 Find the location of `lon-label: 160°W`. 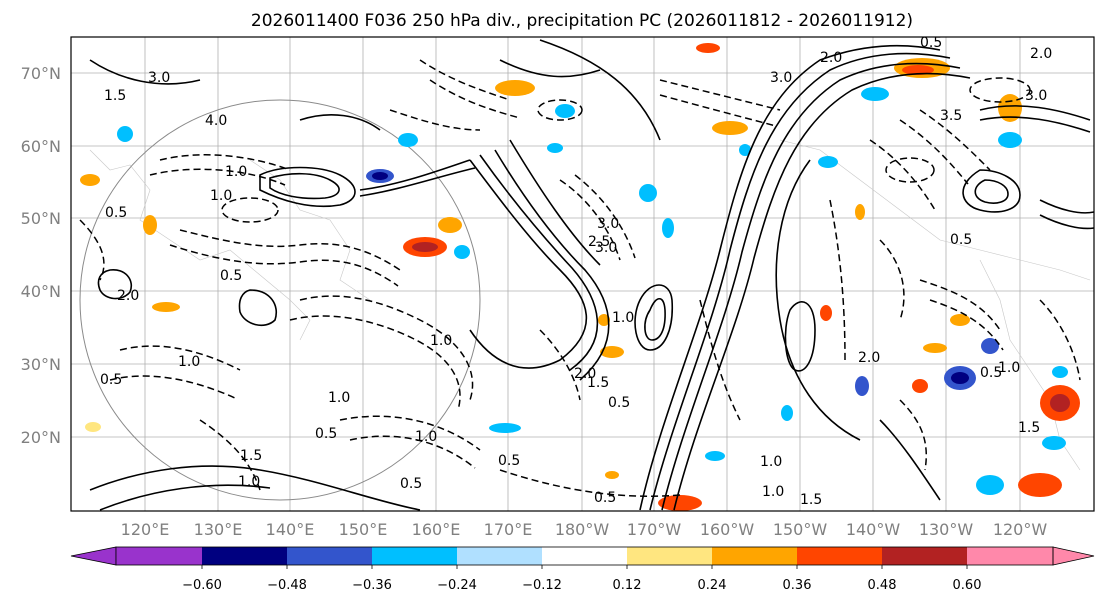

lon-label: 160°W is located at coordinates (727, 529).